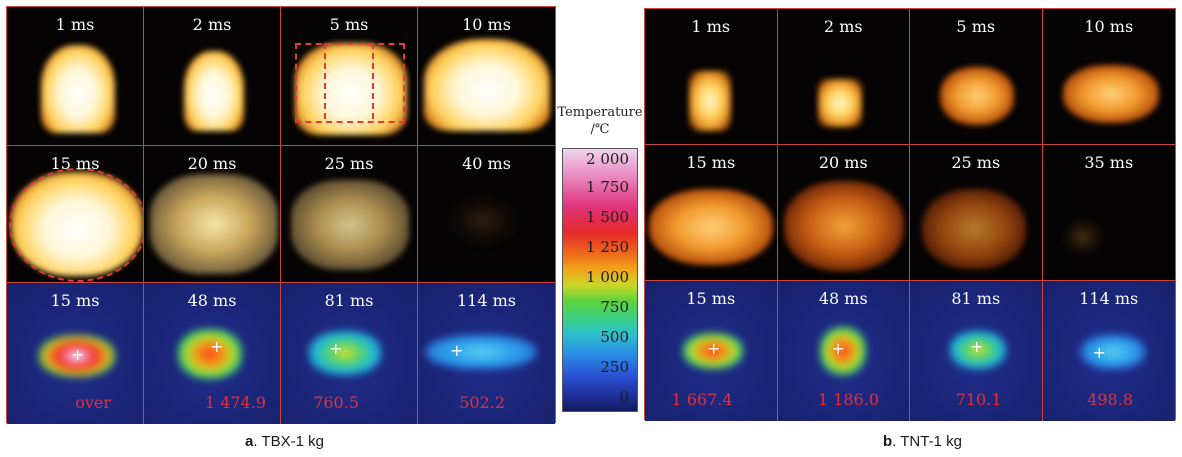  I want to click on colorbar-tick: 250, so click(614, 367).